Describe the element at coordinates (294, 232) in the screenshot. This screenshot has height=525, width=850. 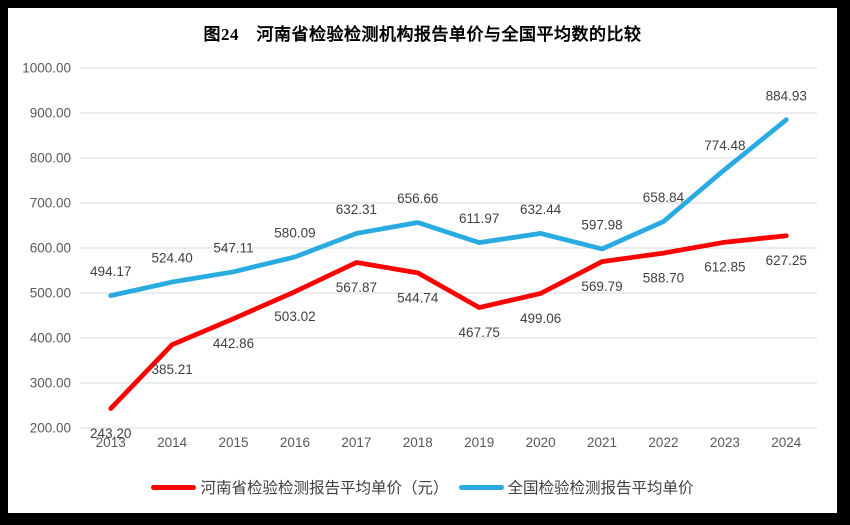
I see `national-data-label: 580.09` at that location.